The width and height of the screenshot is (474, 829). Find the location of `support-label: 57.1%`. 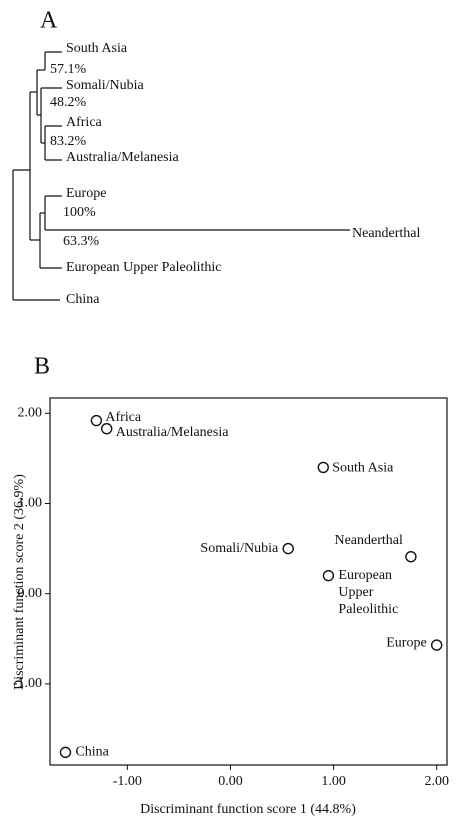

support-label: 57.1% is located at coordinates (68, 69).